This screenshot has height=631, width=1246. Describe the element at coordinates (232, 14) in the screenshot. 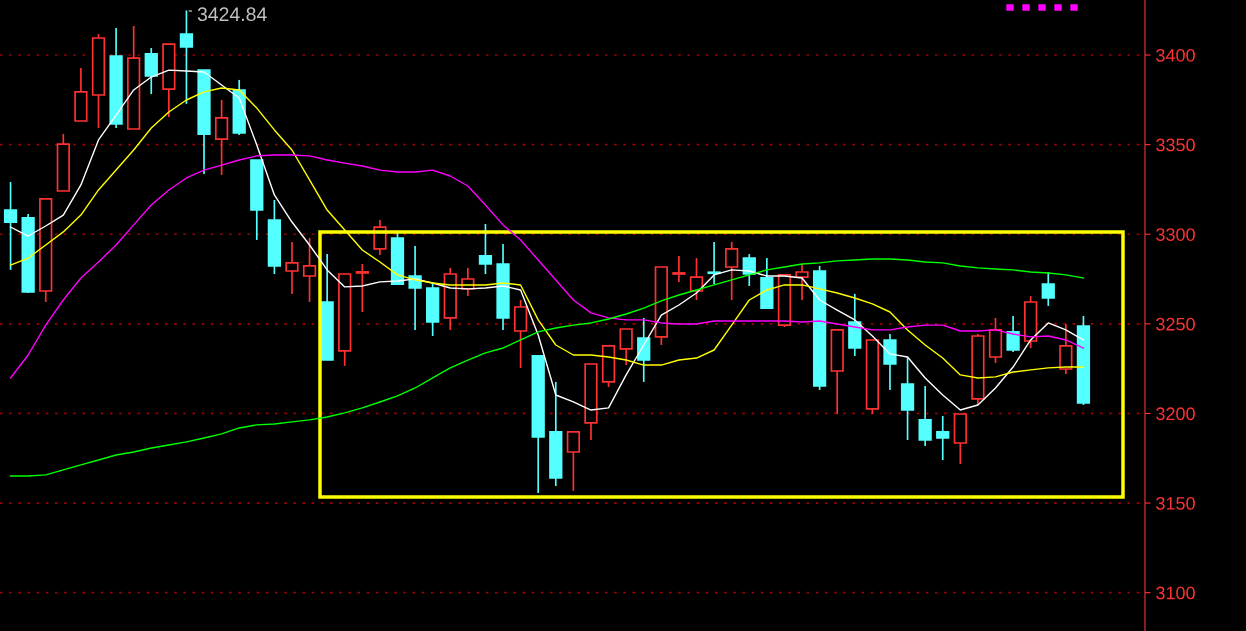

I see `annotation: 3424.84` at that location.